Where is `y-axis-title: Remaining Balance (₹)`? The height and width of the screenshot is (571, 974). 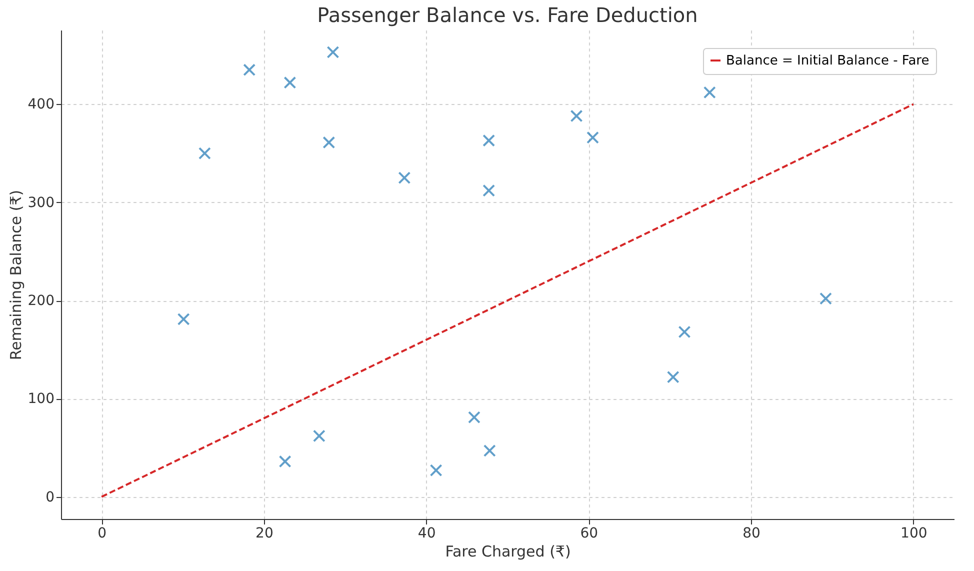 y-axis-title: Remaining Balance (₹) is located at coordinates (15, 275).